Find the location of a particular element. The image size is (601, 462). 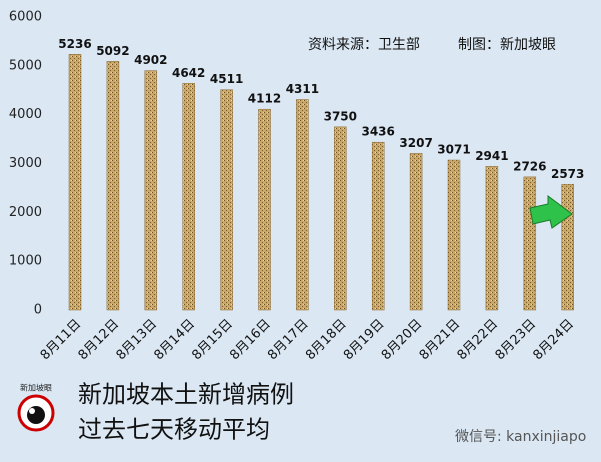

value-label: 4311 is located at coordinates (302, 89).